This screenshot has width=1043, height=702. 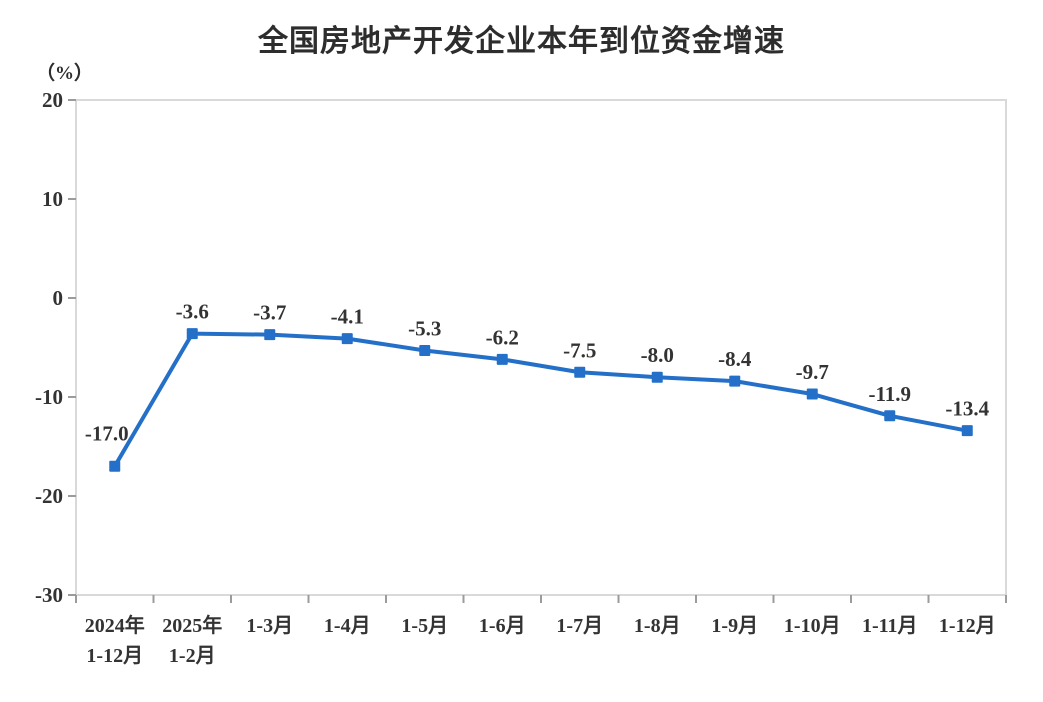 What do you see at coordinates (424, 328) in the screenshot?
I see `data-point-label: -5.3` at bounding box center [424, 328].